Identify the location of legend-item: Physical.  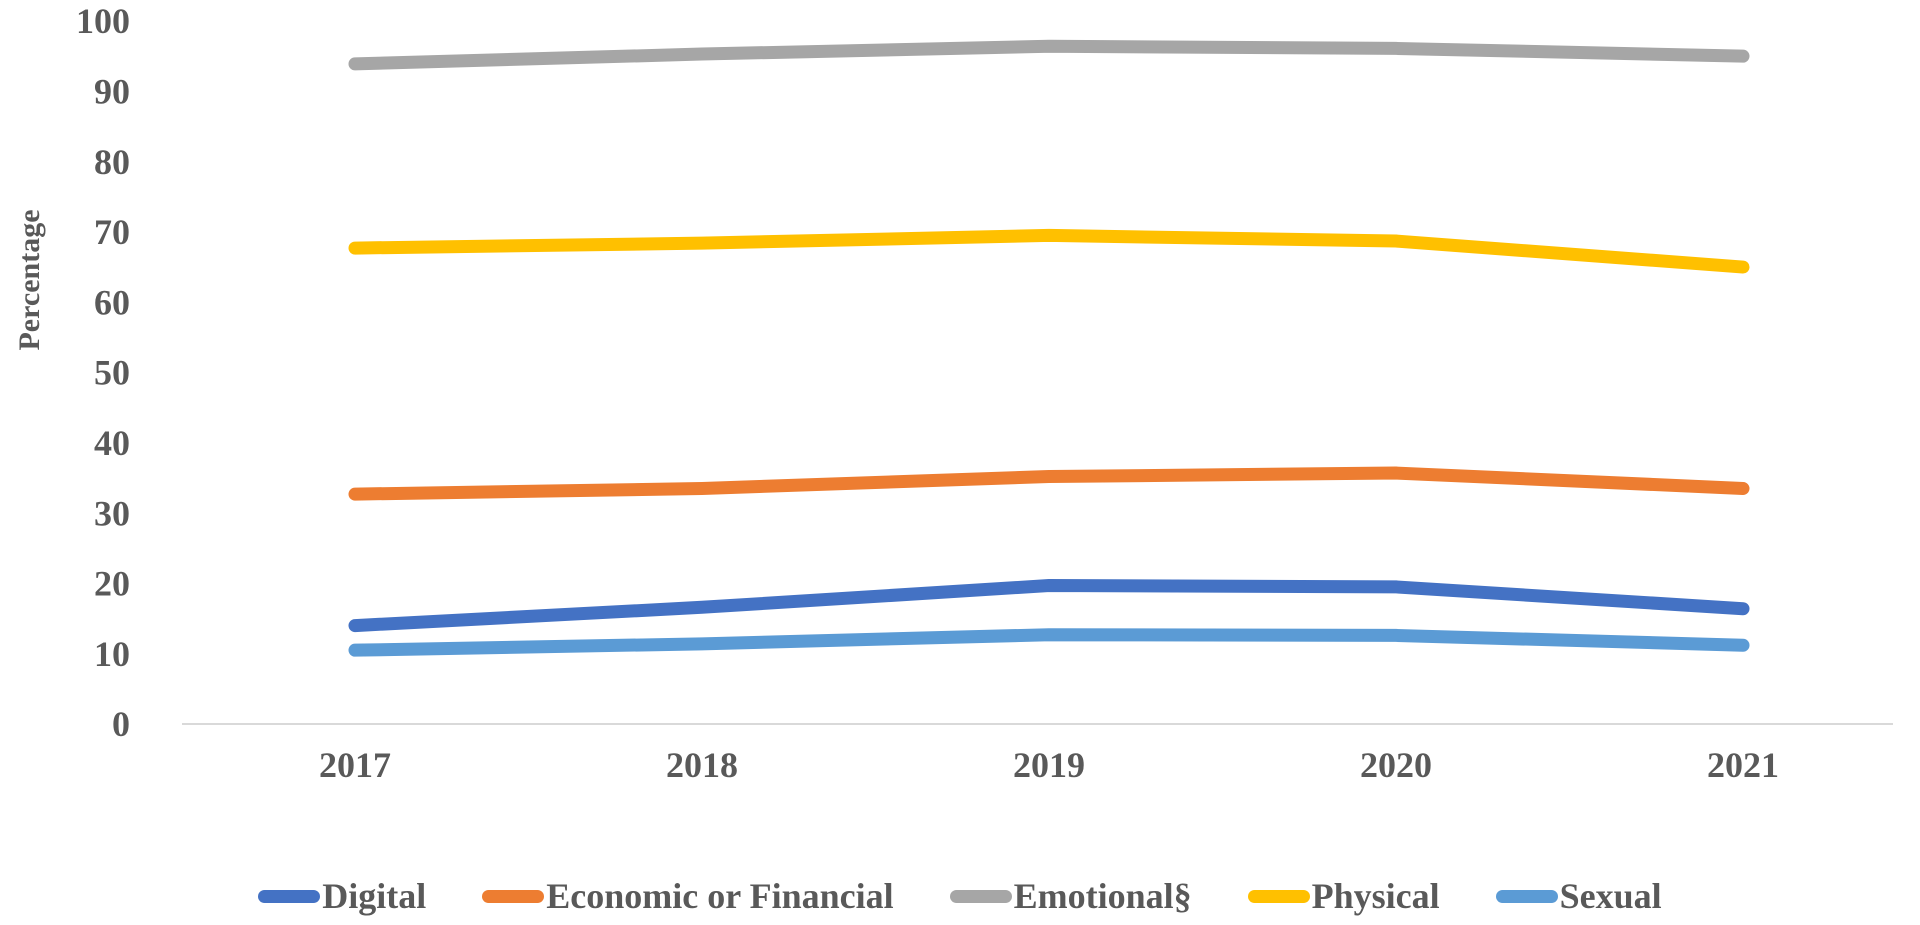
(1343, 896).